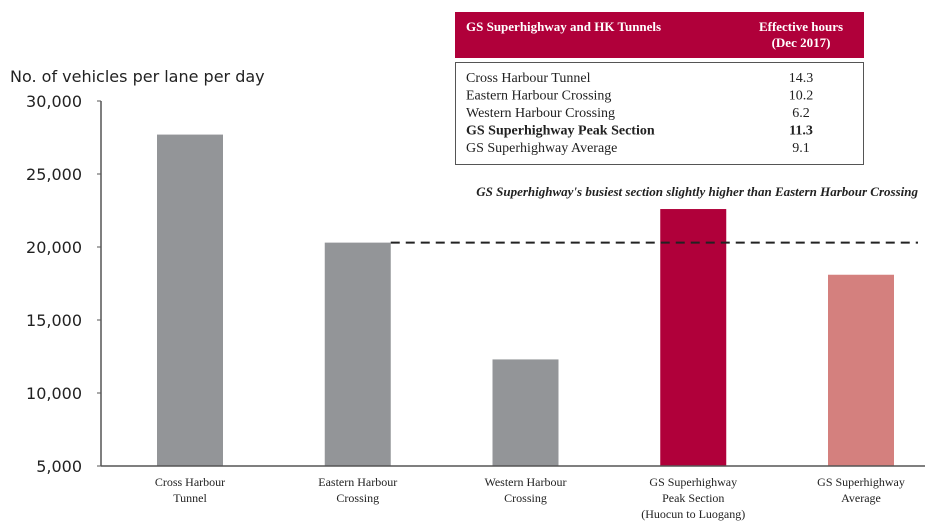  What do you see at coordinates (560, 131) in the screenshot?
I see `table-cell: GS Superhighway Peak Section` at bounding box center [560, 131].